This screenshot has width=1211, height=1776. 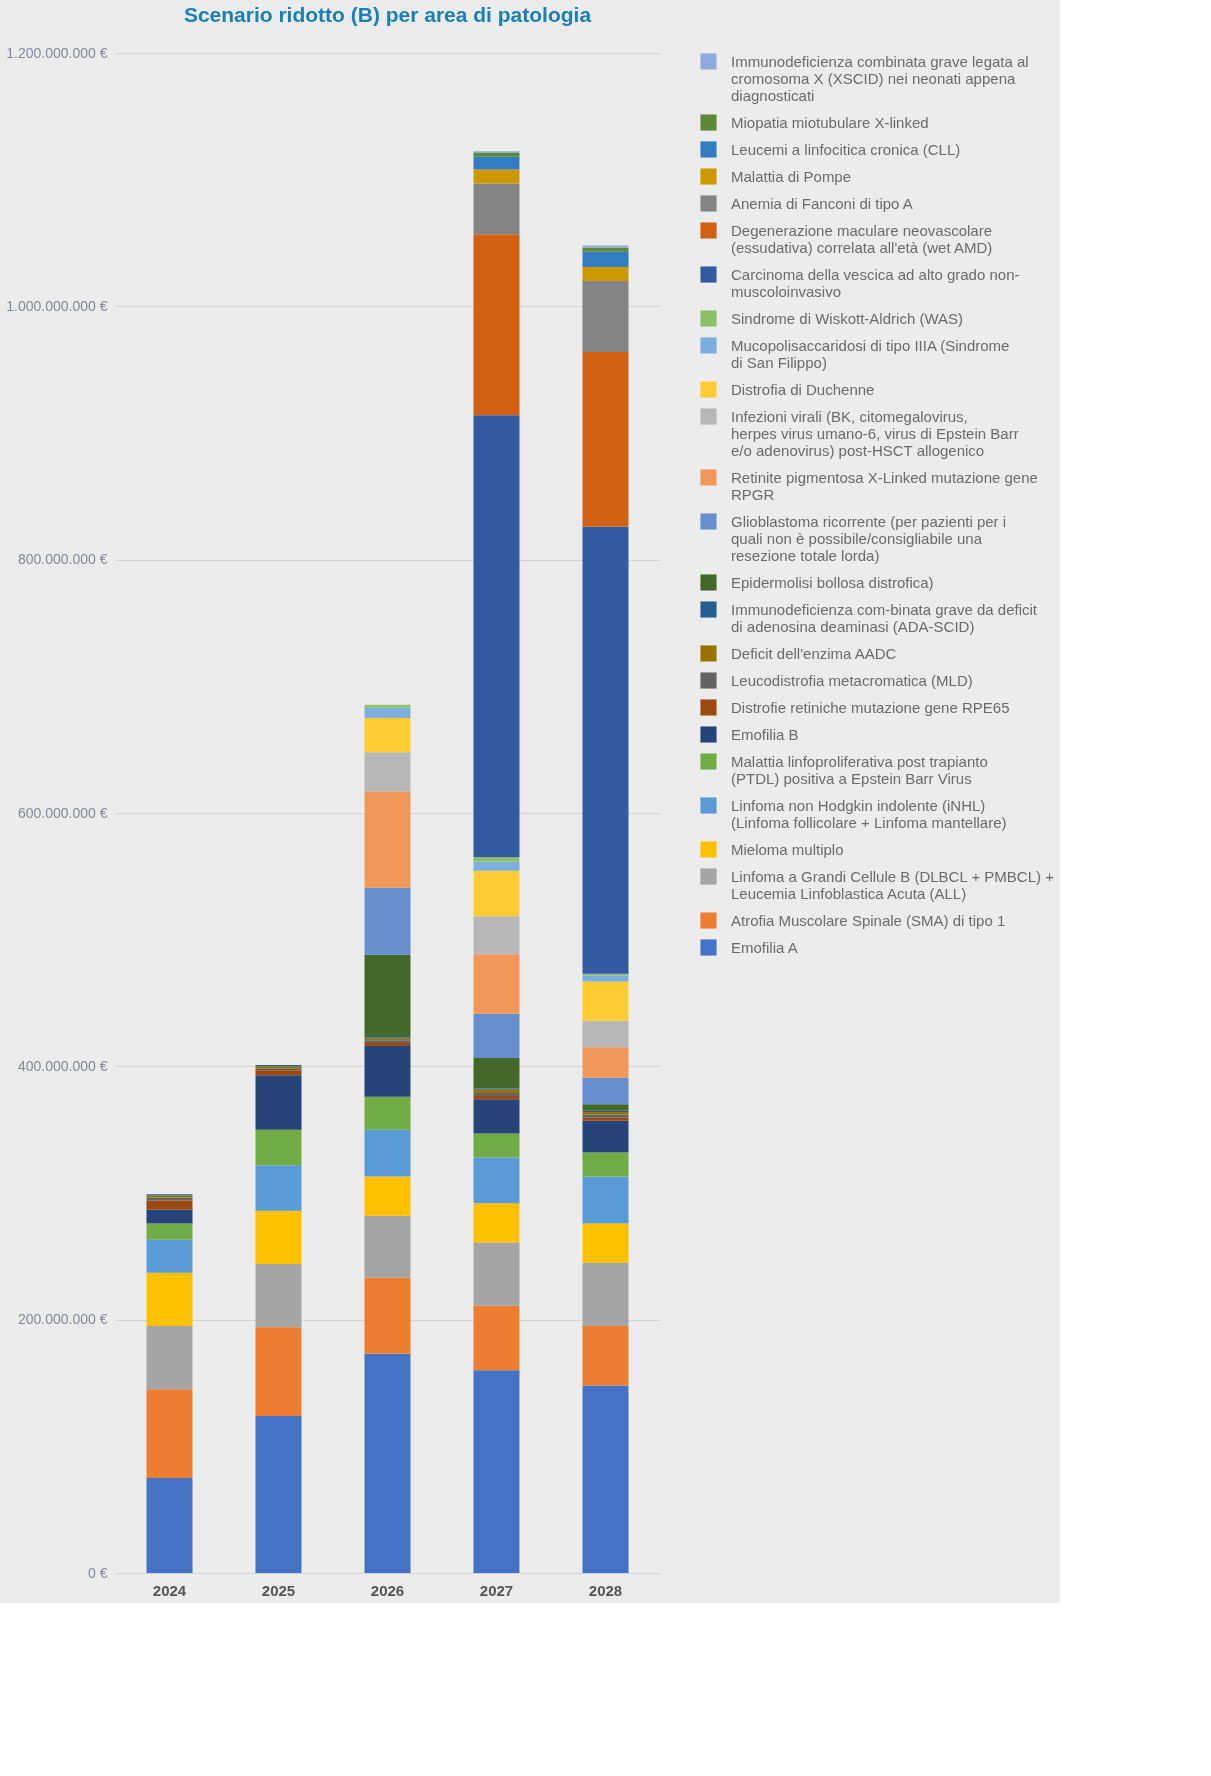 I want to click on legend-label: Immunodeficienza combinata grave legata al cromosoma X (XSCID) nei neonati appena diagnosticati, so click(x=880, y=78).